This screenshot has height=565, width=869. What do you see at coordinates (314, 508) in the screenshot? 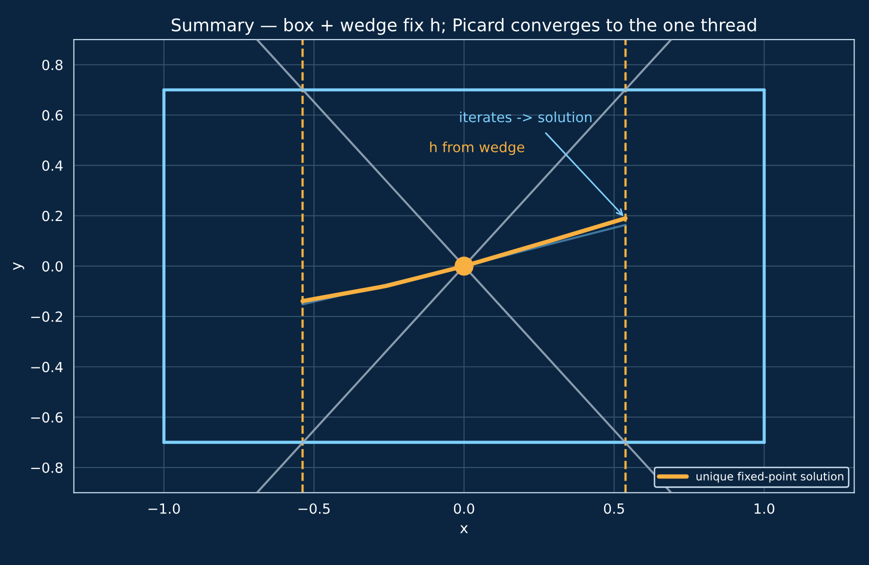
I see `x-tick-label: −0.5` at bounding box center [314, 508].